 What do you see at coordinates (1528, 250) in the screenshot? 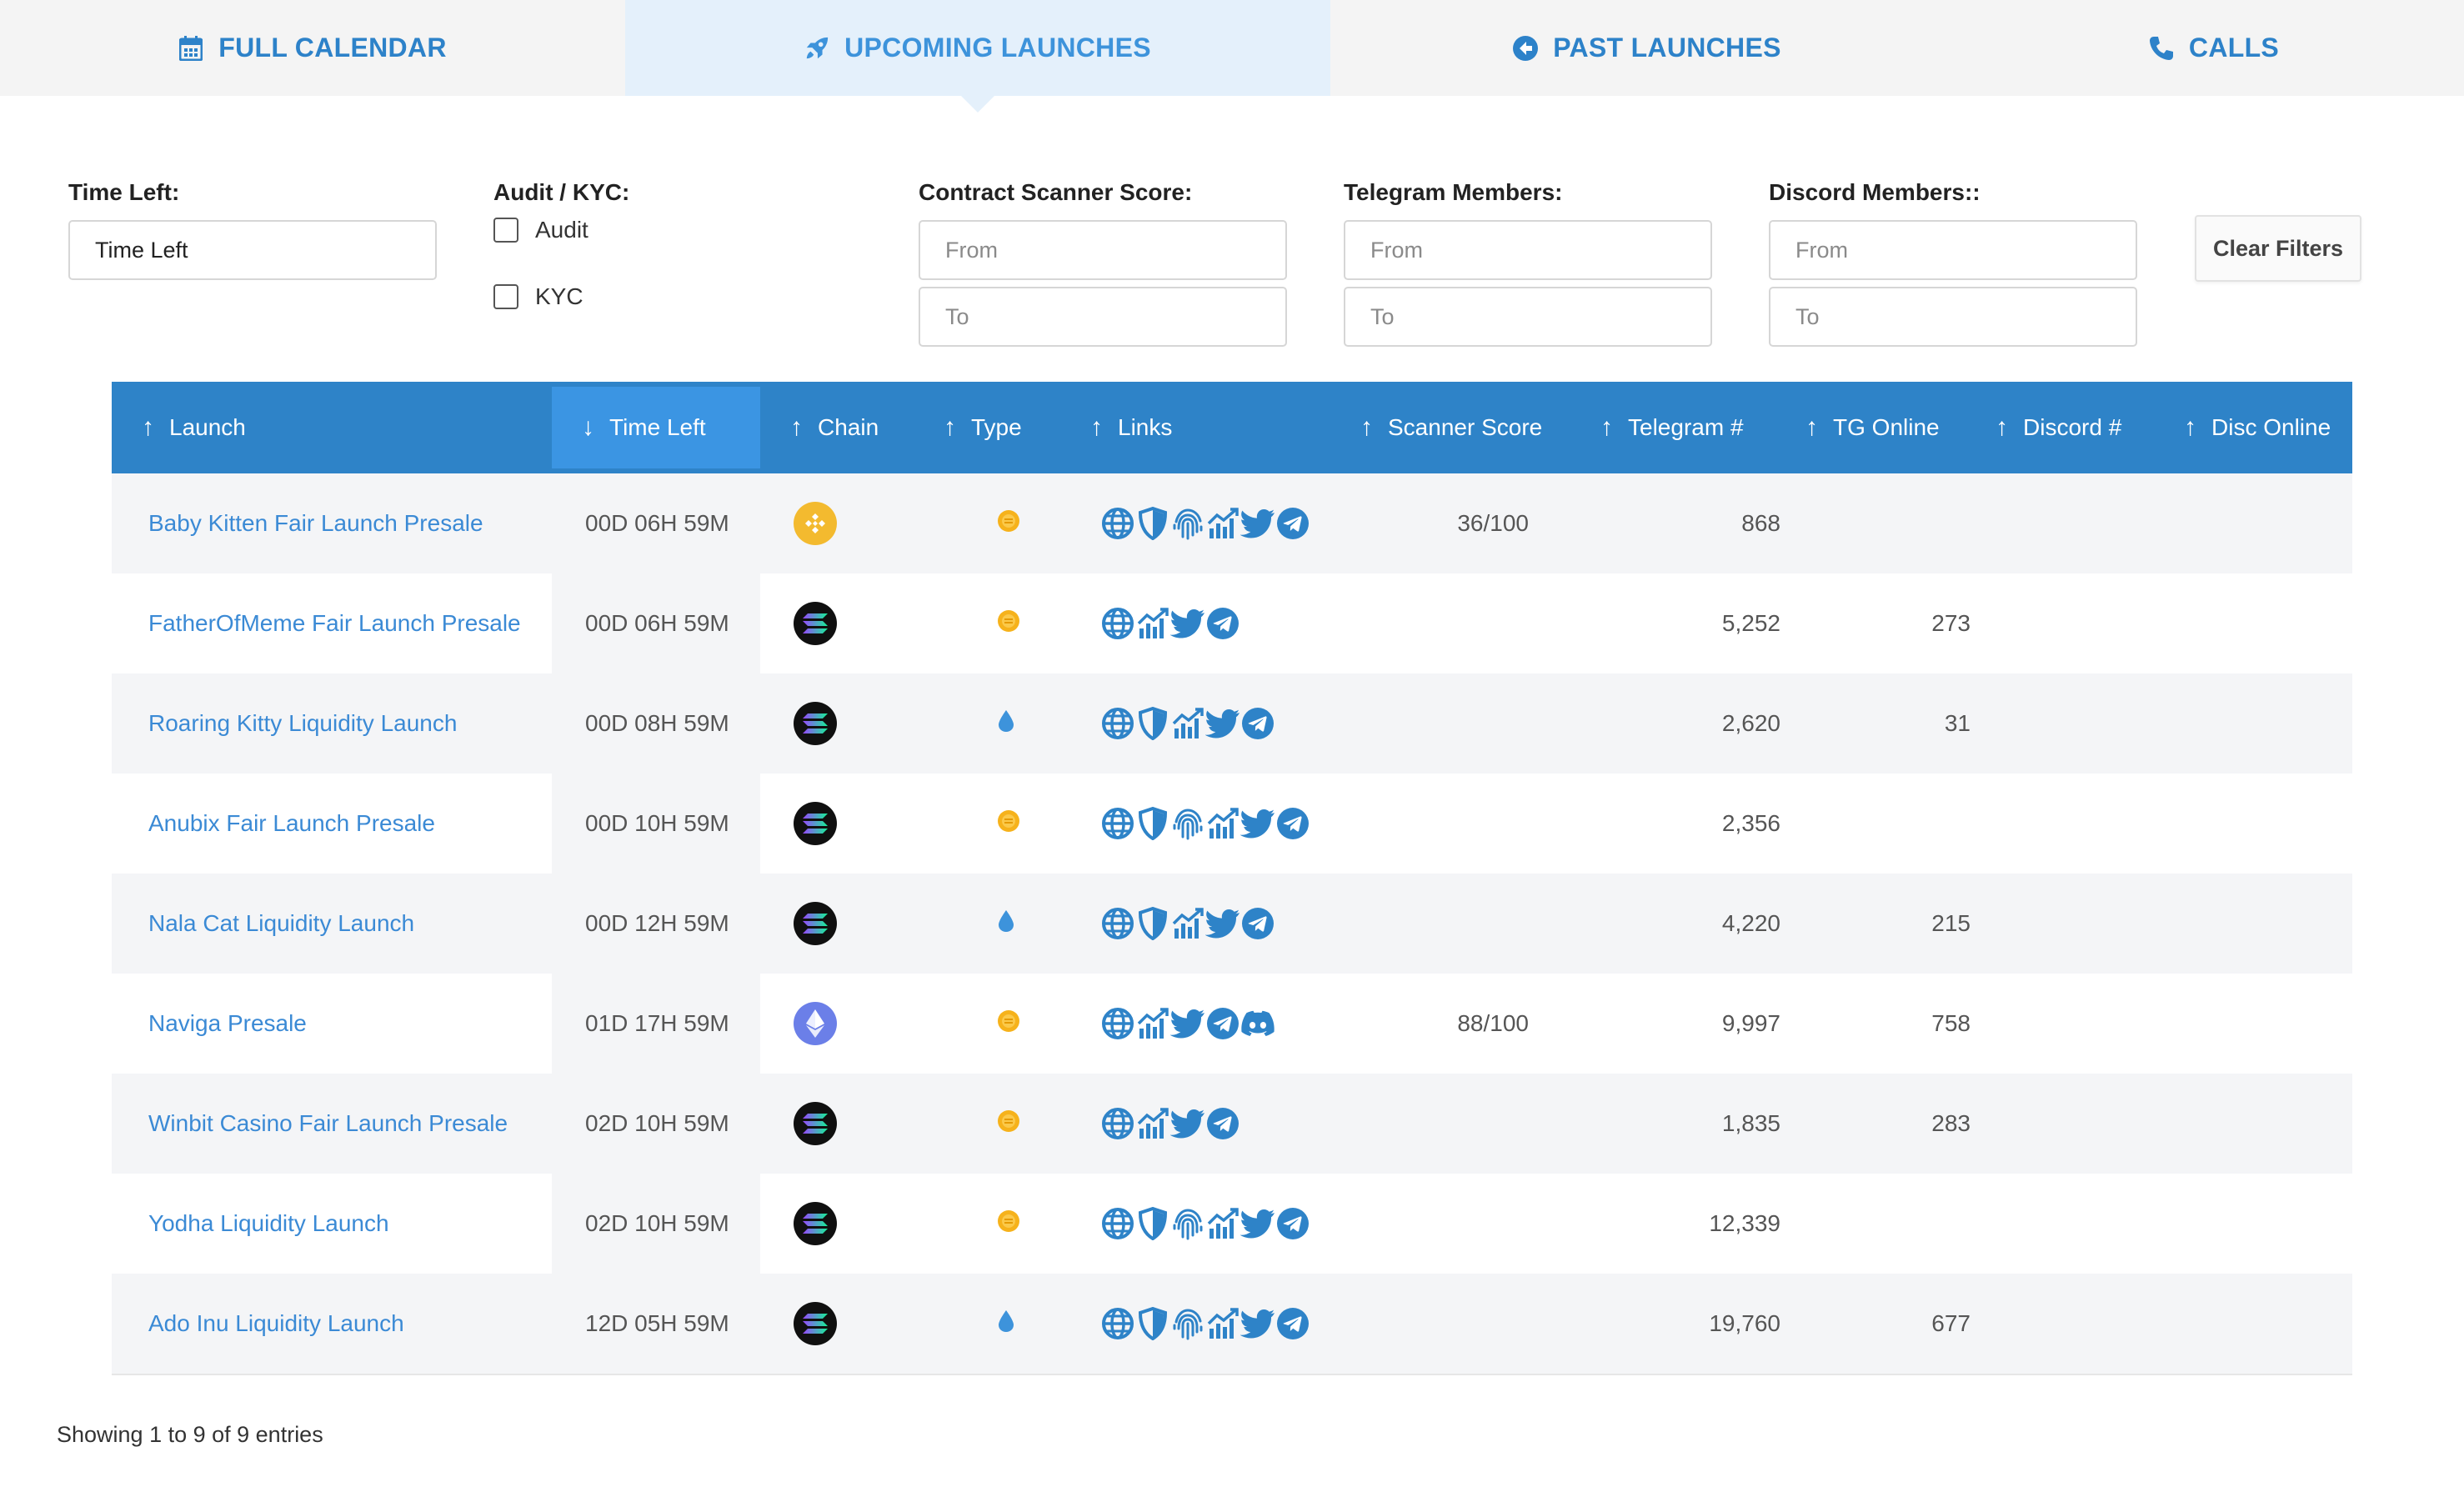
I see `telegram-from-input` at bounding box center [1528, 250].